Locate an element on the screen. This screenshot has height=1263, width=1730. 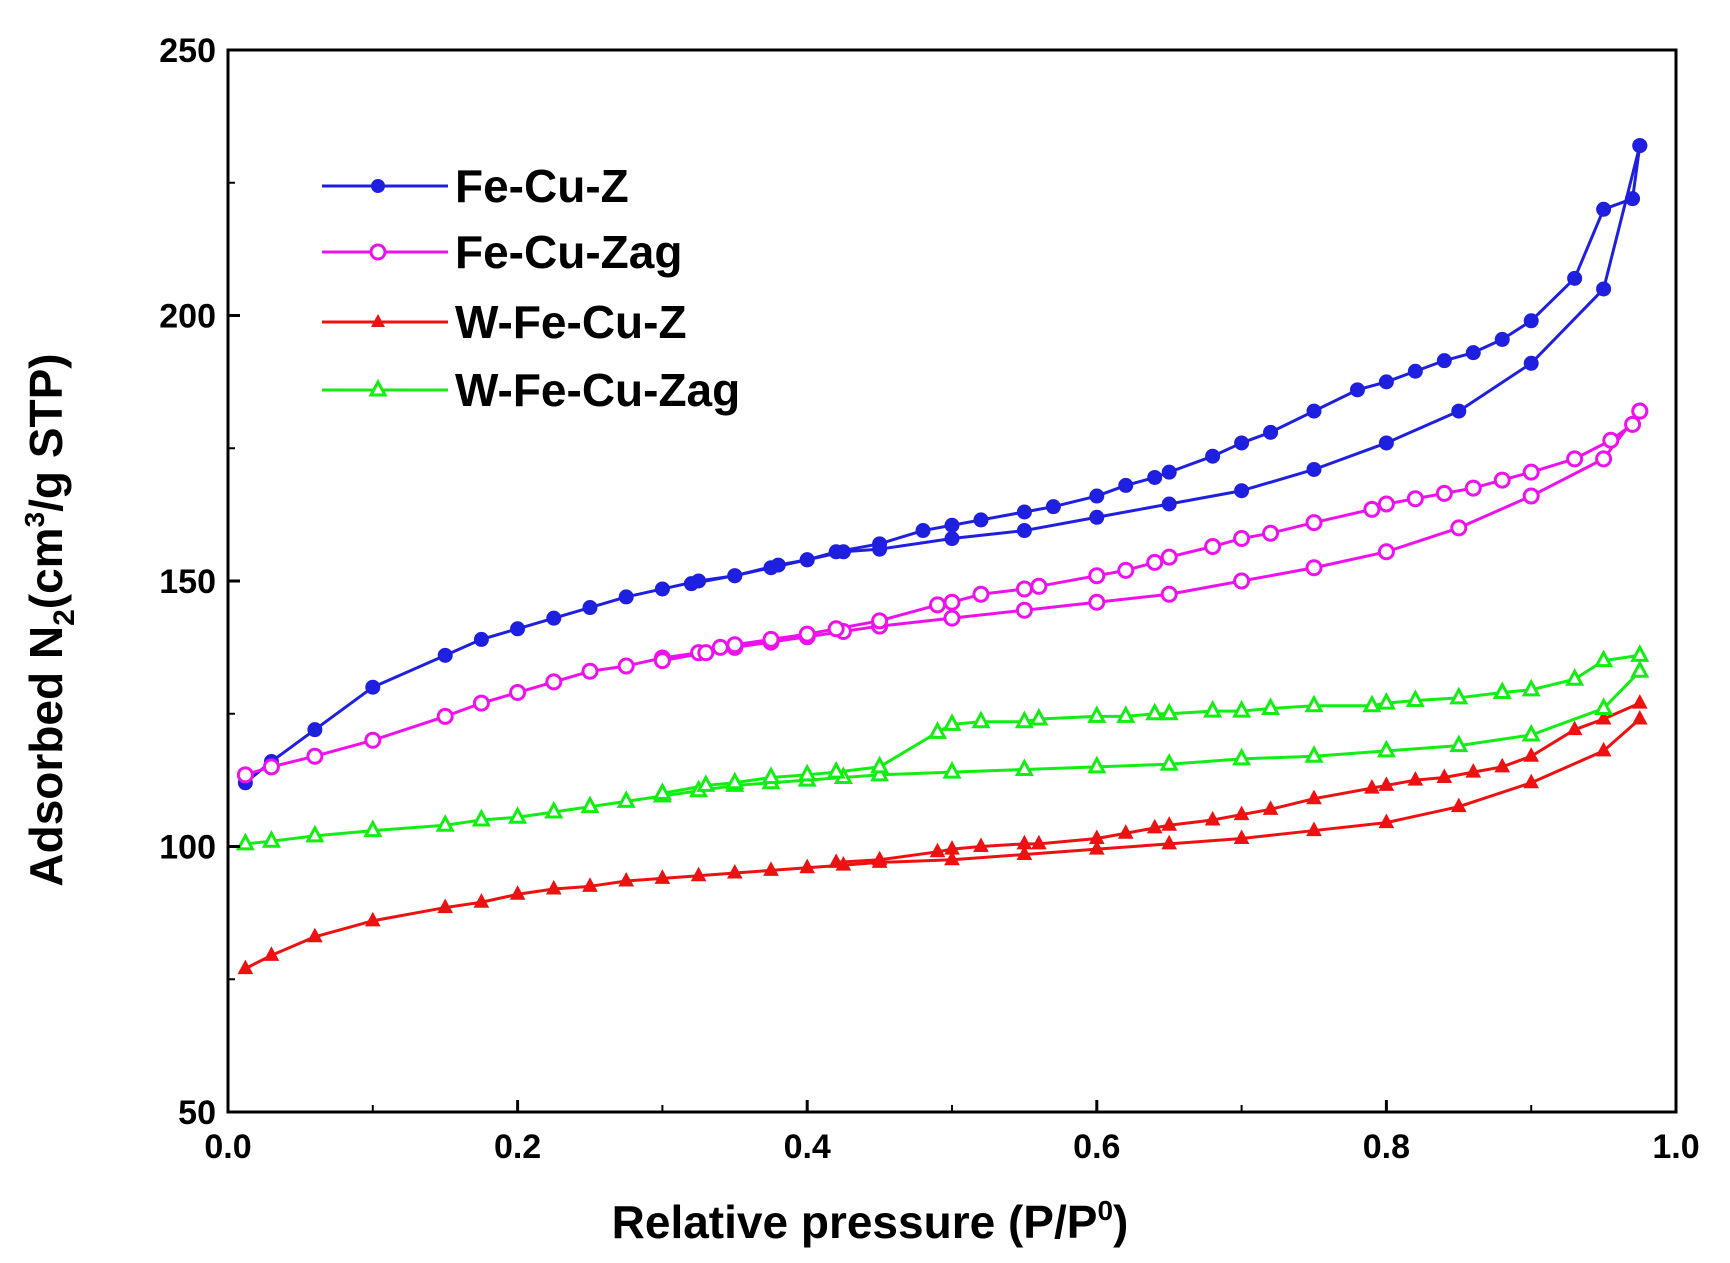
legend-item-w-fe-cu-zag: W-Fe-Cu-Zag is located at coordinates (531, 390).